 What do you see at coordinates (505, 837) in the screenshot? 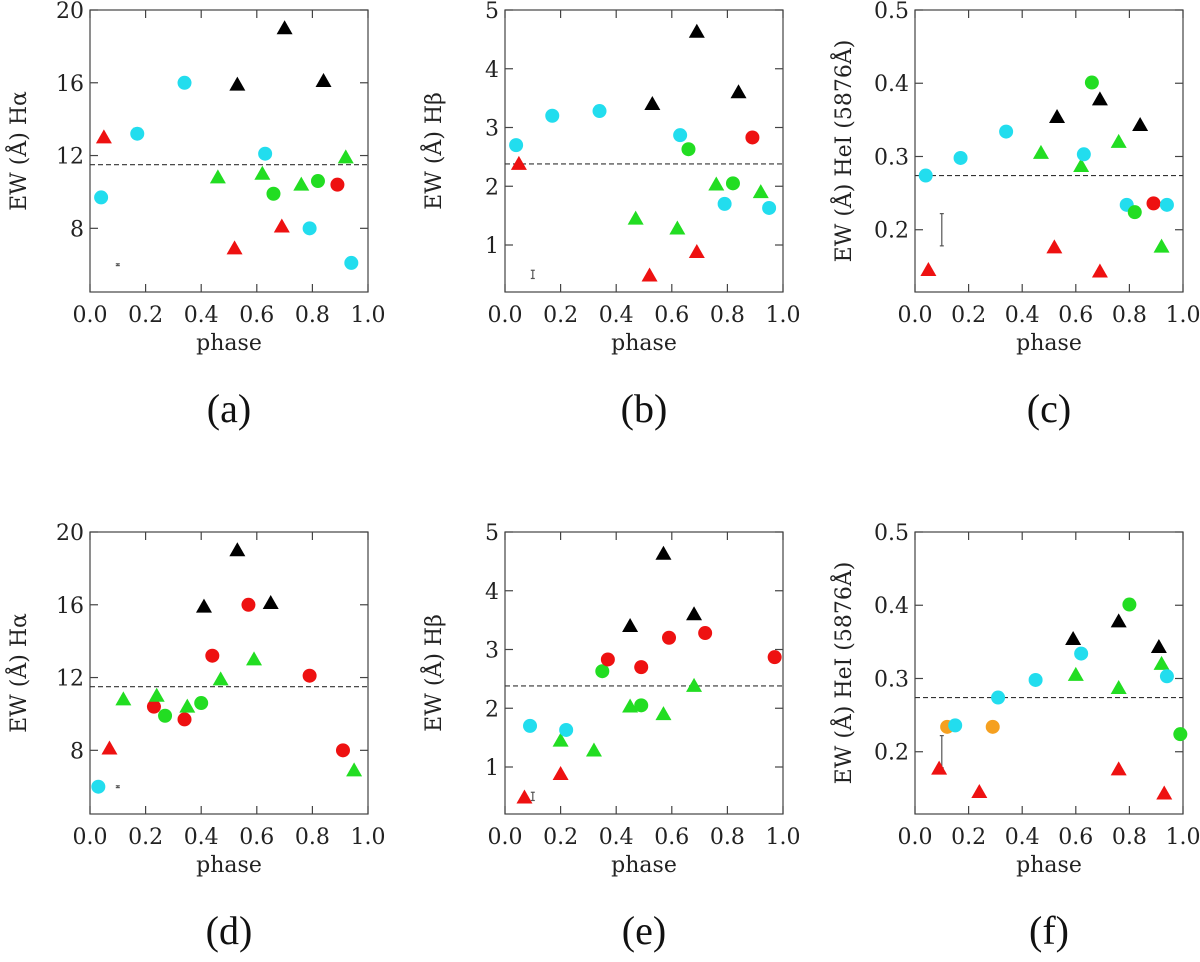
I see `x-tick-label: 0.0` at bounding box center [505, 837].